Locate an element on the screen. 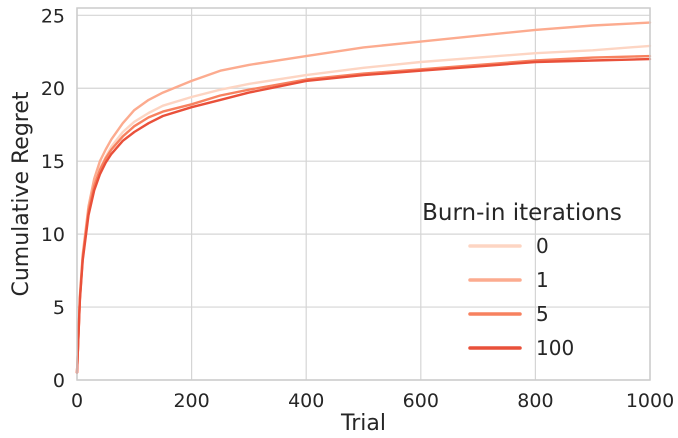 The height and width of the screenshot is (438, 678). x-tick-label: 600 is located at coordinates (421, 401).